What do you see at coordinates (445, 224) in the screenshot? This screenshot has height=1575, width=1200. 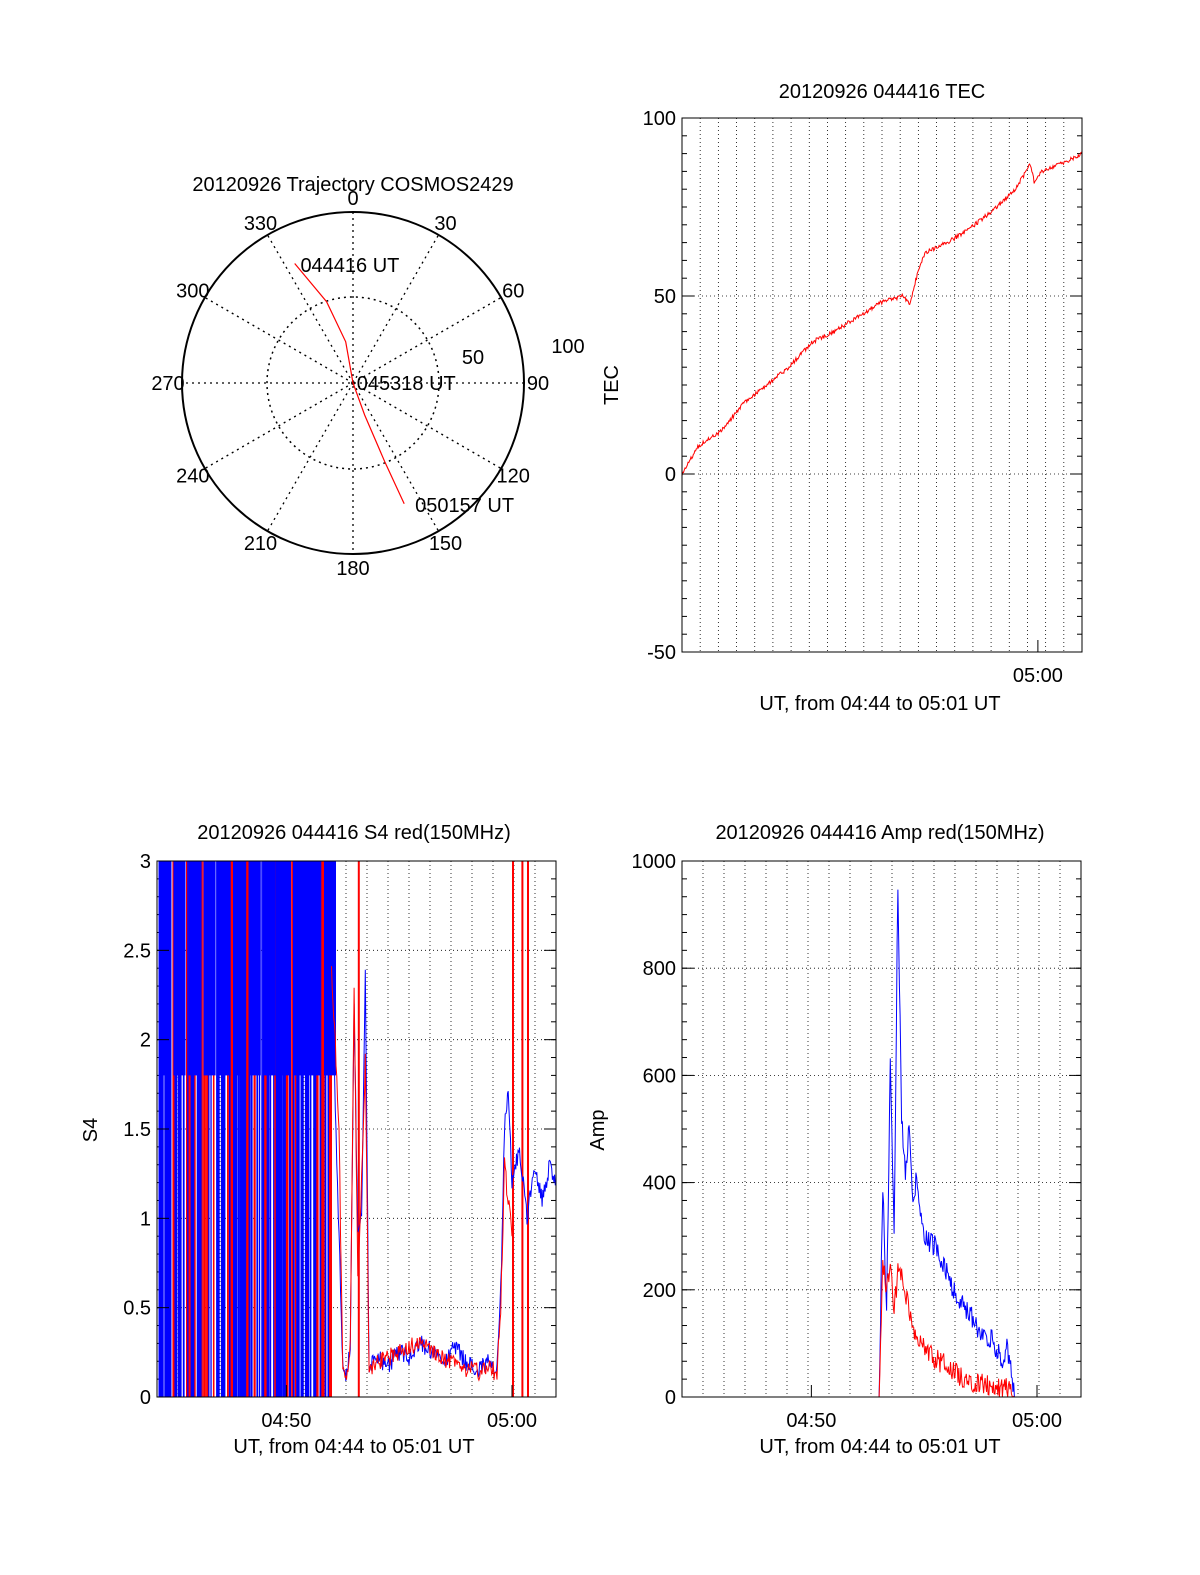 I see `polar-angle-label: 30` at bounding box center [445, 224].